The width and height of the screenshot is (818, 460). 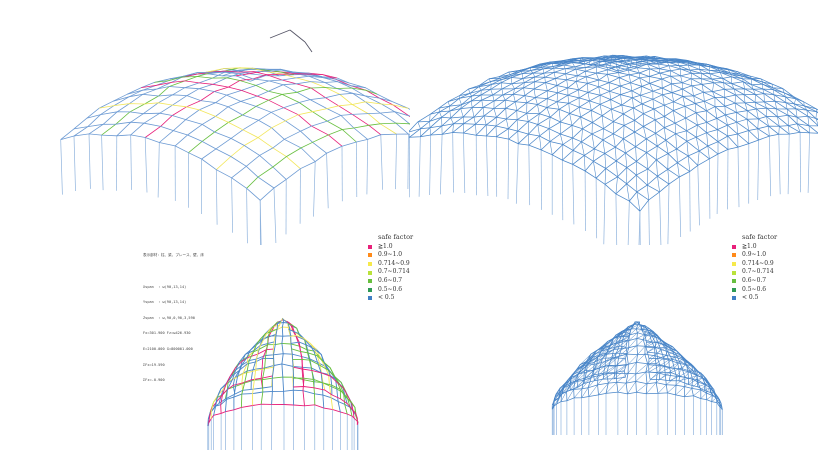 I want to click on legend-title: safe factor, so click(x=396, y=237).